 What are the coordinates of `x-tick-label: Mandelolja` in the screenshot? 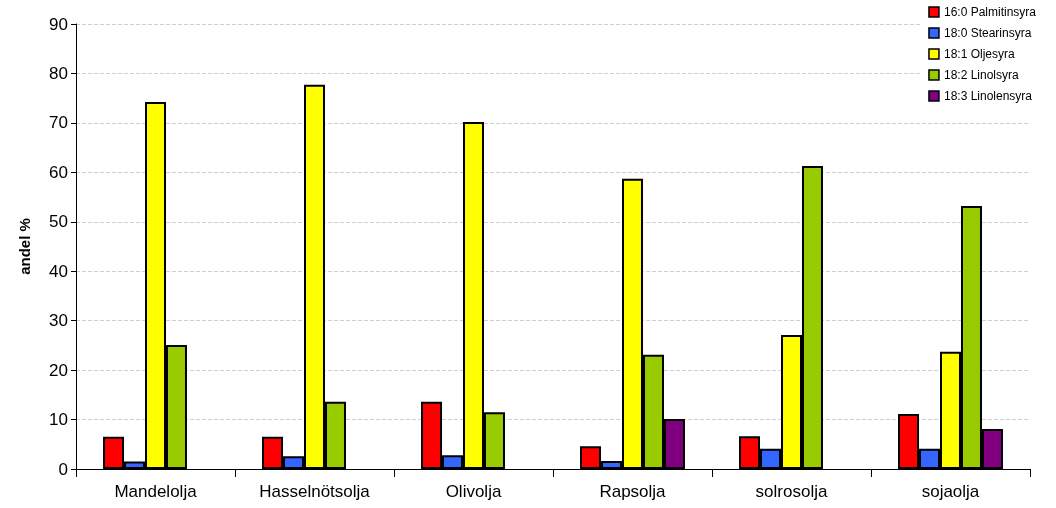 It's located at (156, 491).